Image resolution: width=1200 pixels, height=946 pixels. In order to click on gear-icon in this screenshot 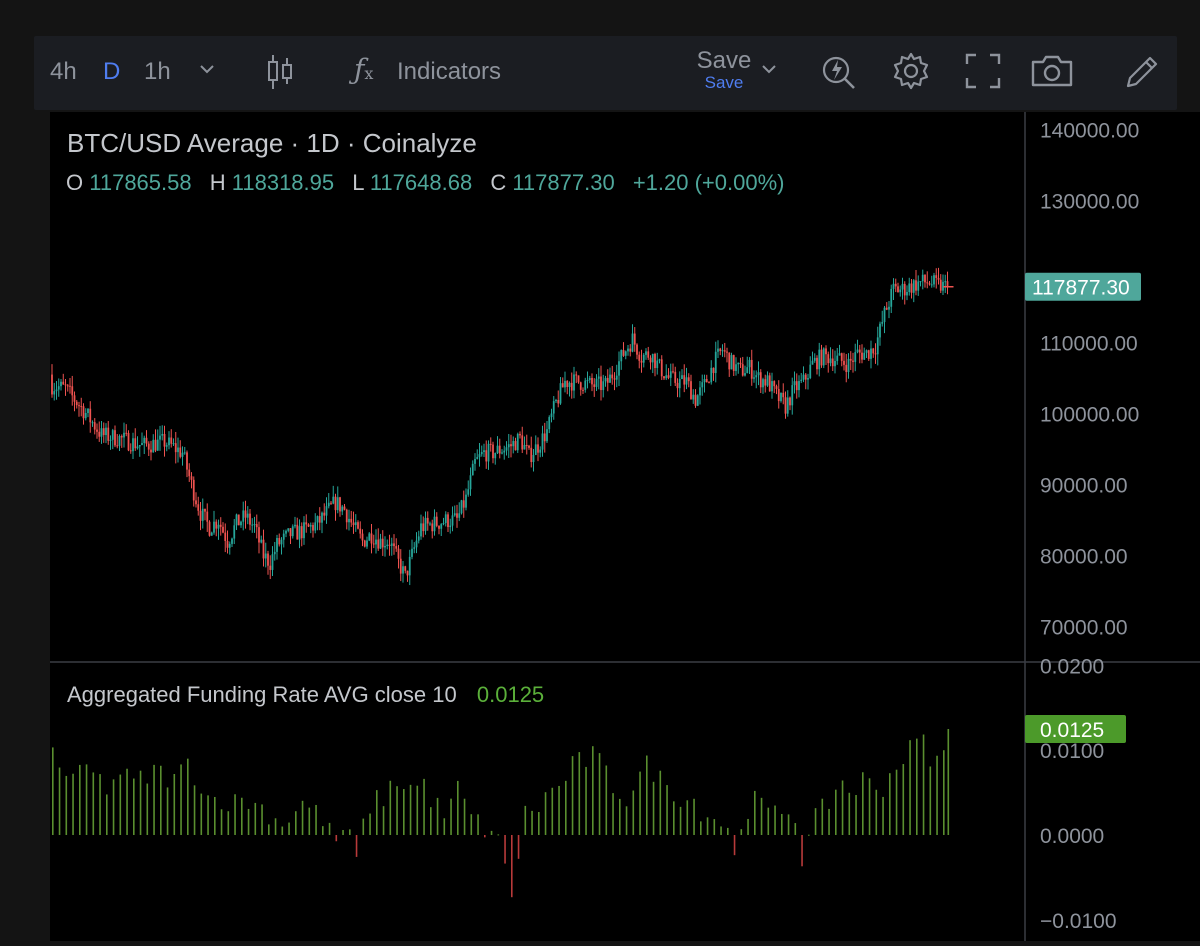, I will do `click(911, 71)`.